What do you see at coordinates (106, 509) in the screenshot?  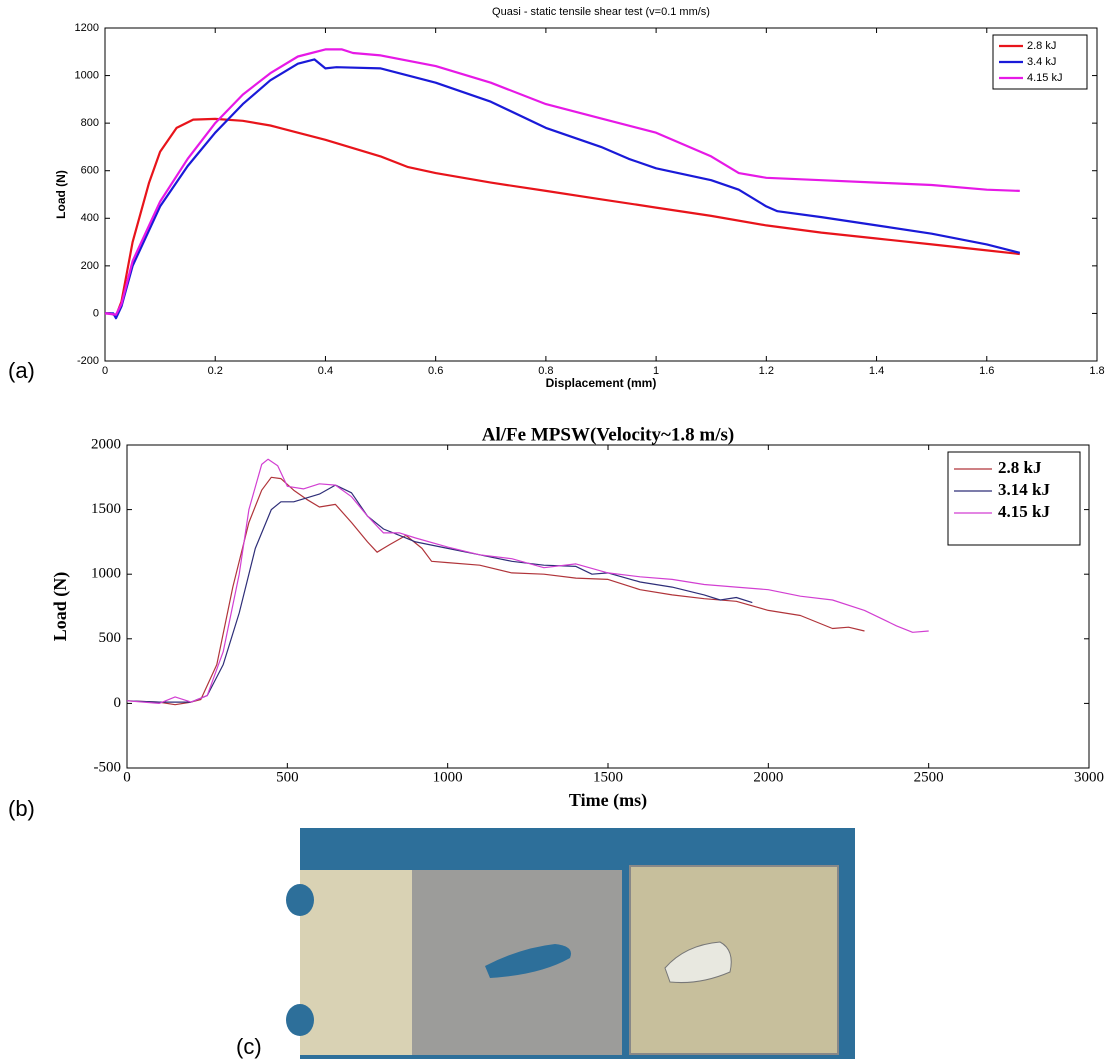 I see `y-tick-label: 1500` at bounding box center [106, 509].